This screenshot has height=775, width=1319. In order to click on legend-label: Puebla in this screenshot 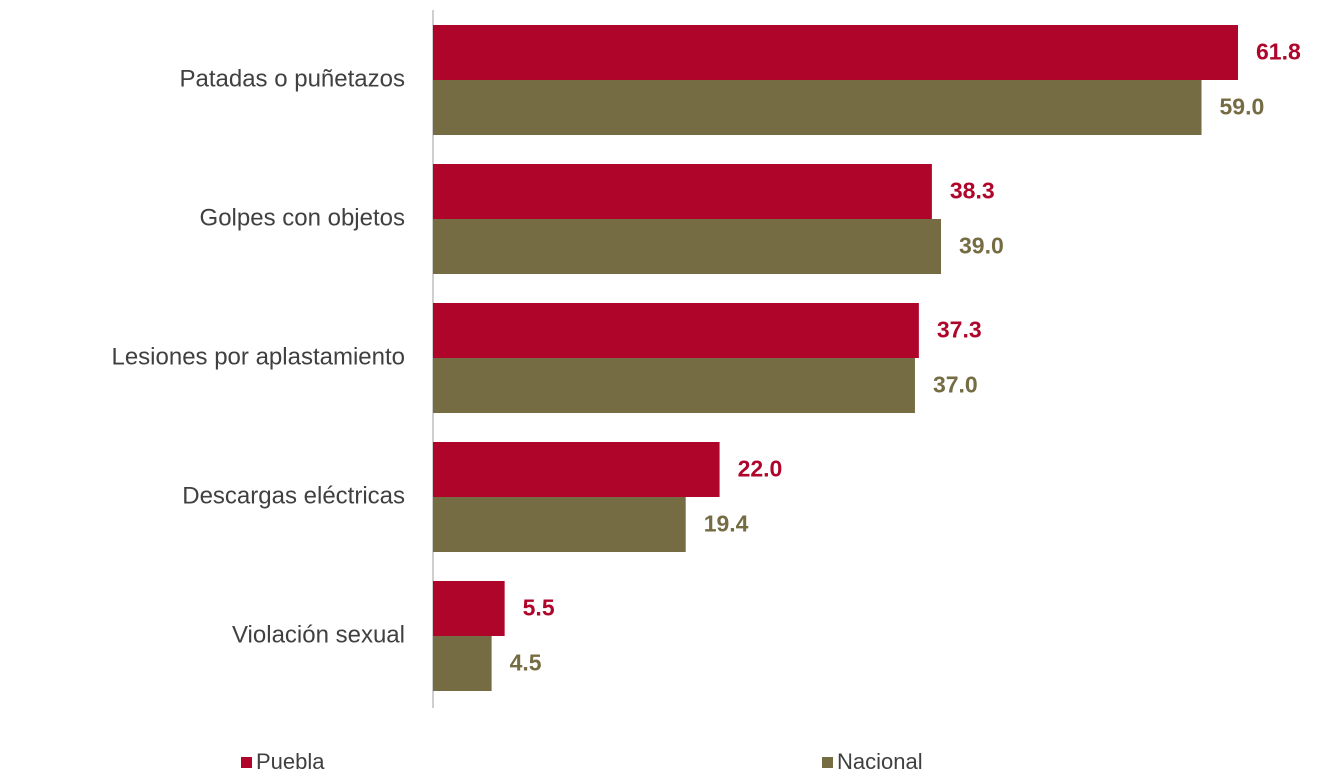, I will do `click(290, 761)`.